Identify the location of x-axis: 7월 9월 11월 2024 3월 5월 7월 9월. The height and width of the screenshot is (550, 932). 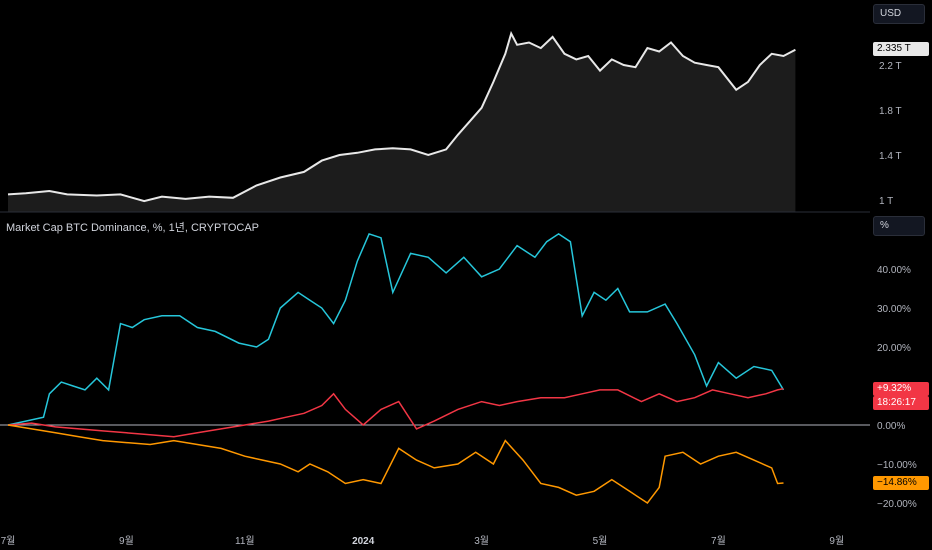
(423, 541).